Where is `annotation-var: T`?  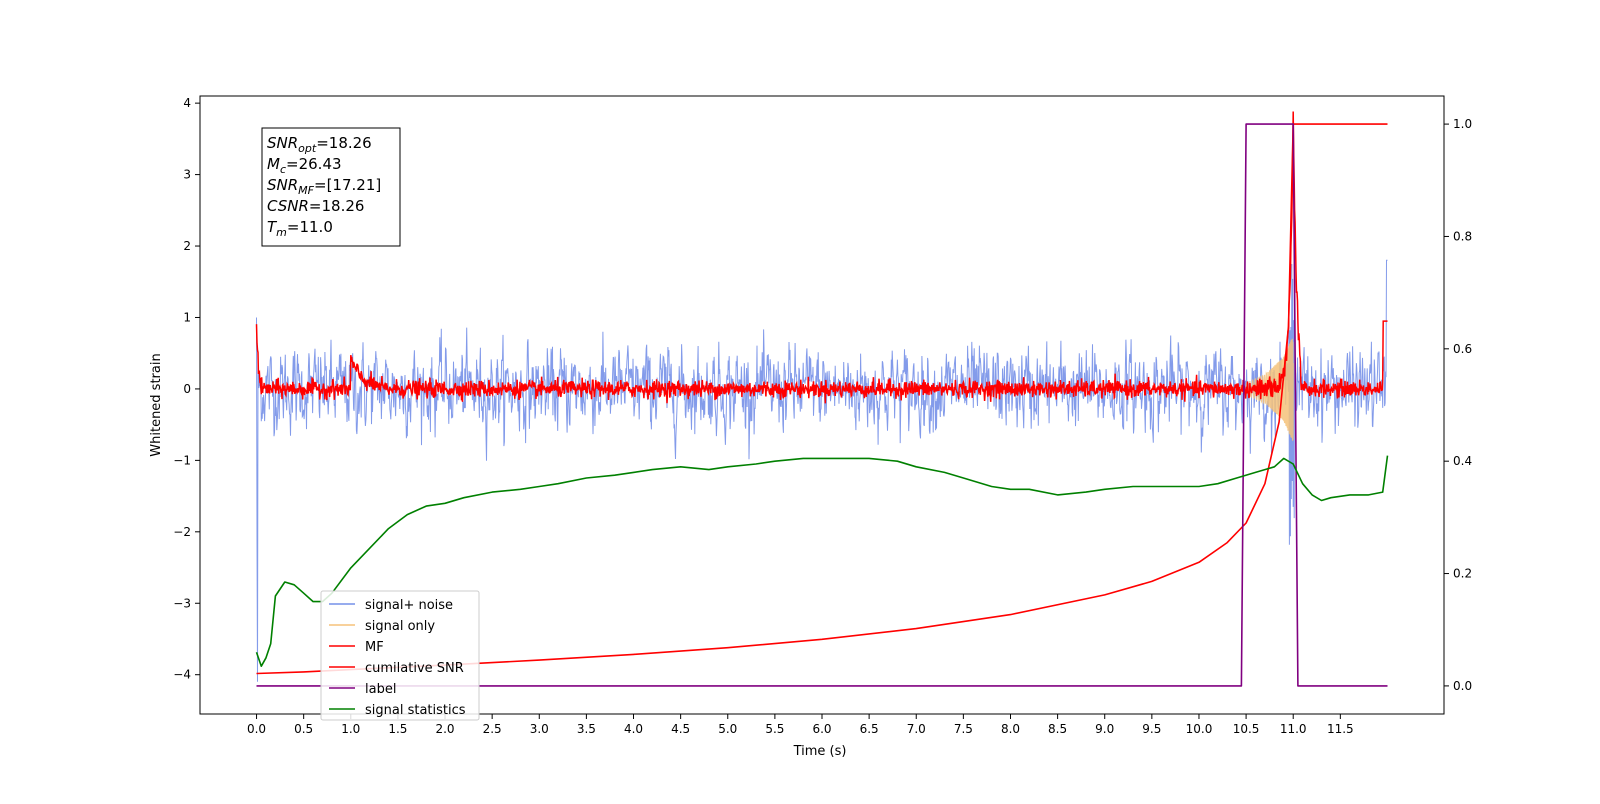 annotation-var: T is located at coordinates (272, 227).